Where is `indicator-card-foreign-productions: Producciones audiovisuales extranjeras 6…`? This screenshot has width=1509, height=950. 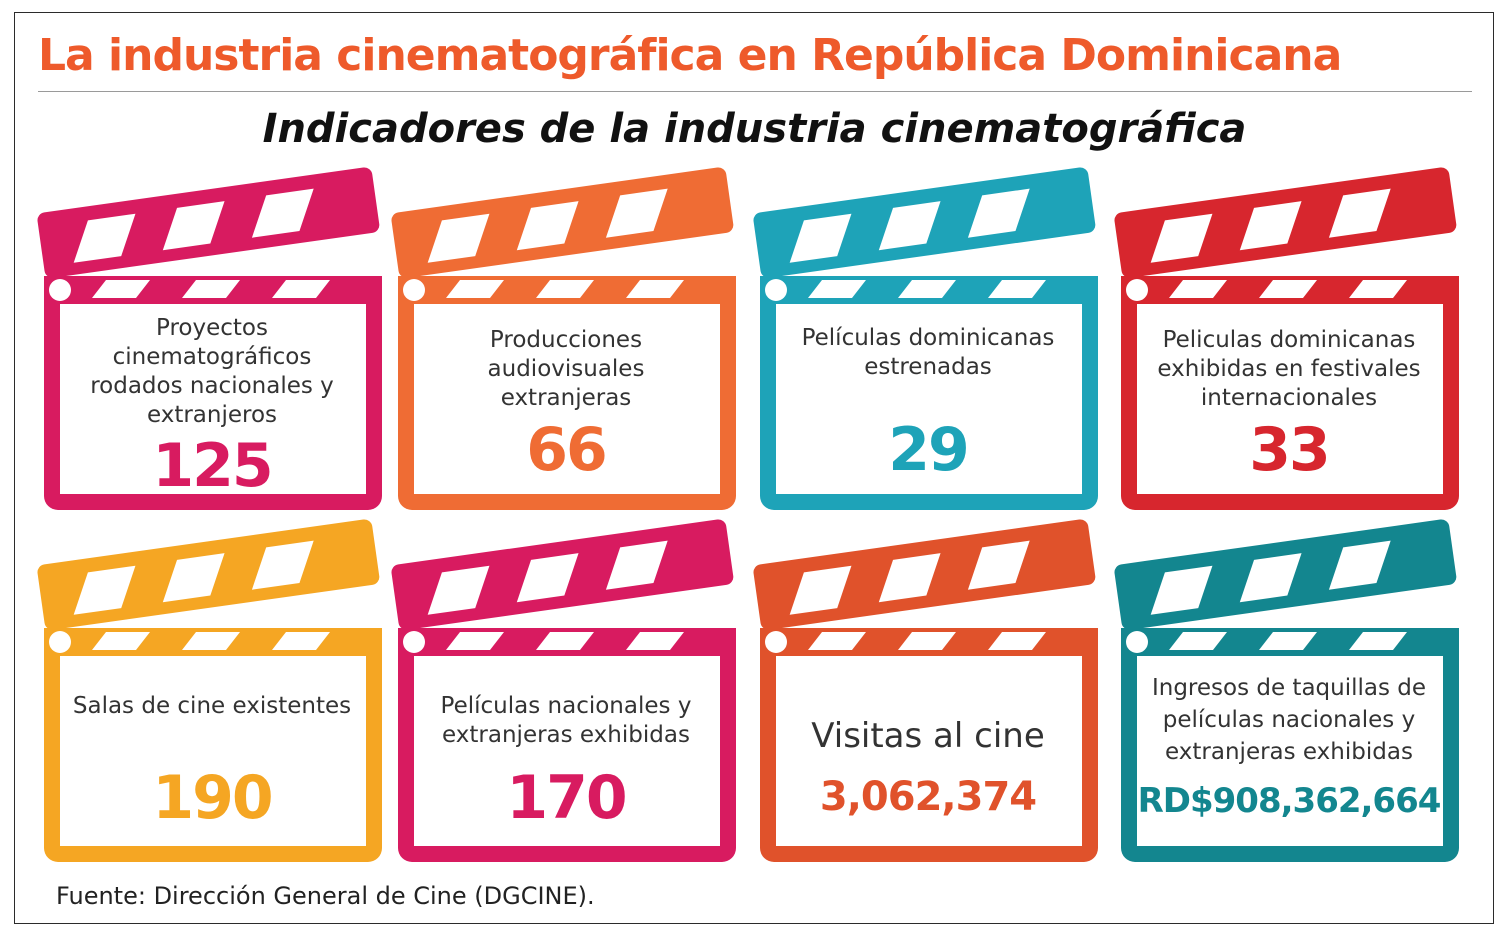
indicator-card-foreign-productions: Producciones audiovisuales extranjeras 6… is located at coordinates (566, 338).